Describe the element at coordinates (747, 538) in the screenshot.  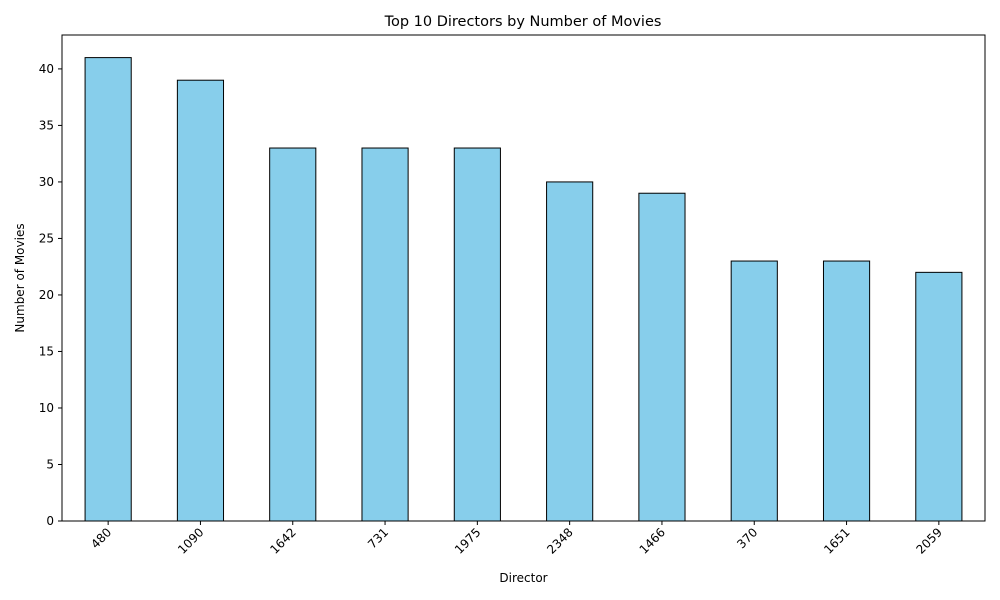
I see `x-tick-label-370: 370` at that location.